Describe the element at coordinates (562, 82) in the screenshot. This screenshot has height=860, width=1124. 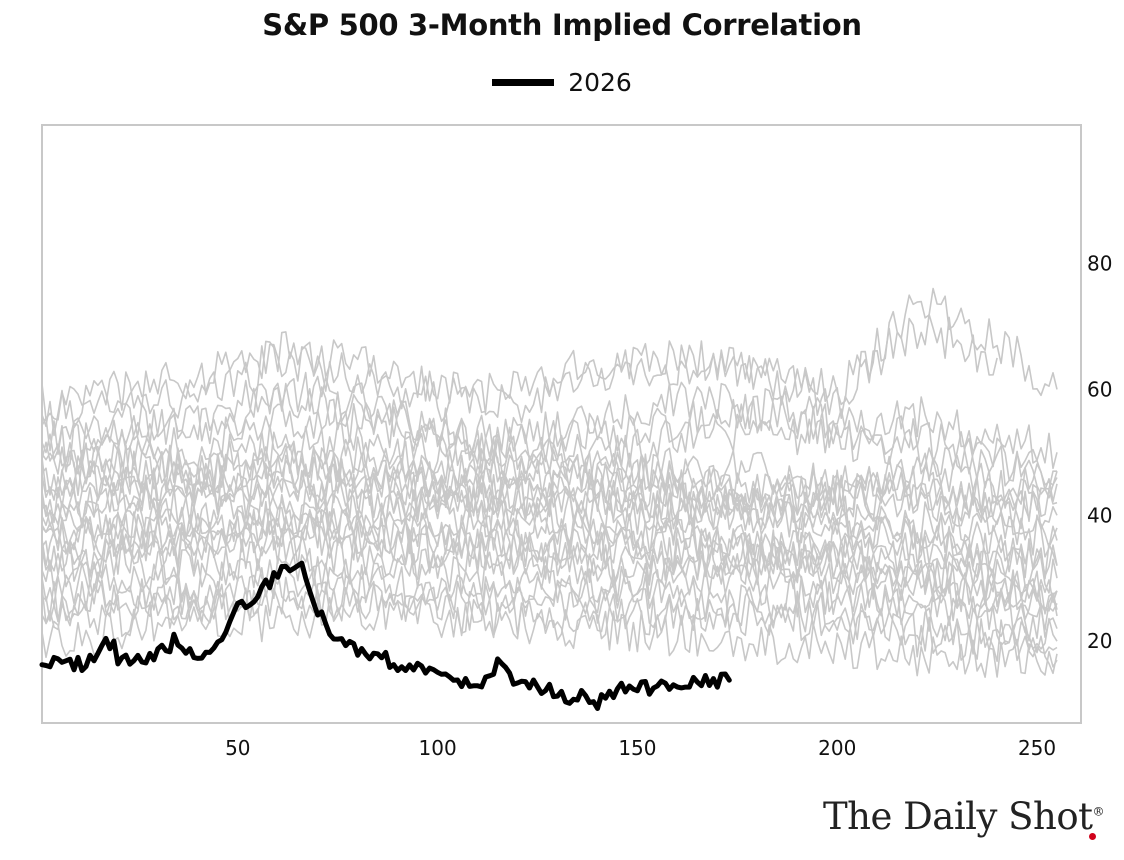
I see `legend: 2026` at that location.